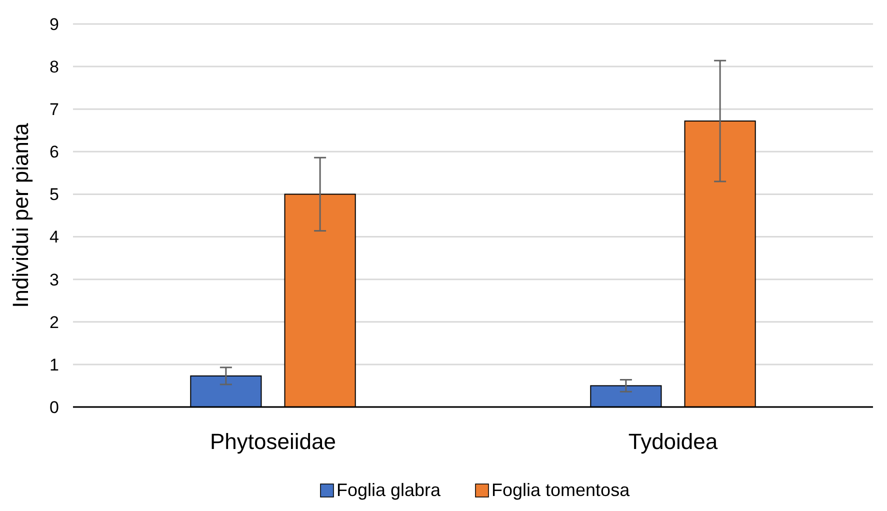 This screenshot has height=511, width=887. What do you see at coordinates (54, 194) in the screenshot?
I see `y-tick-label: 5` at bounding box center [54, 194].